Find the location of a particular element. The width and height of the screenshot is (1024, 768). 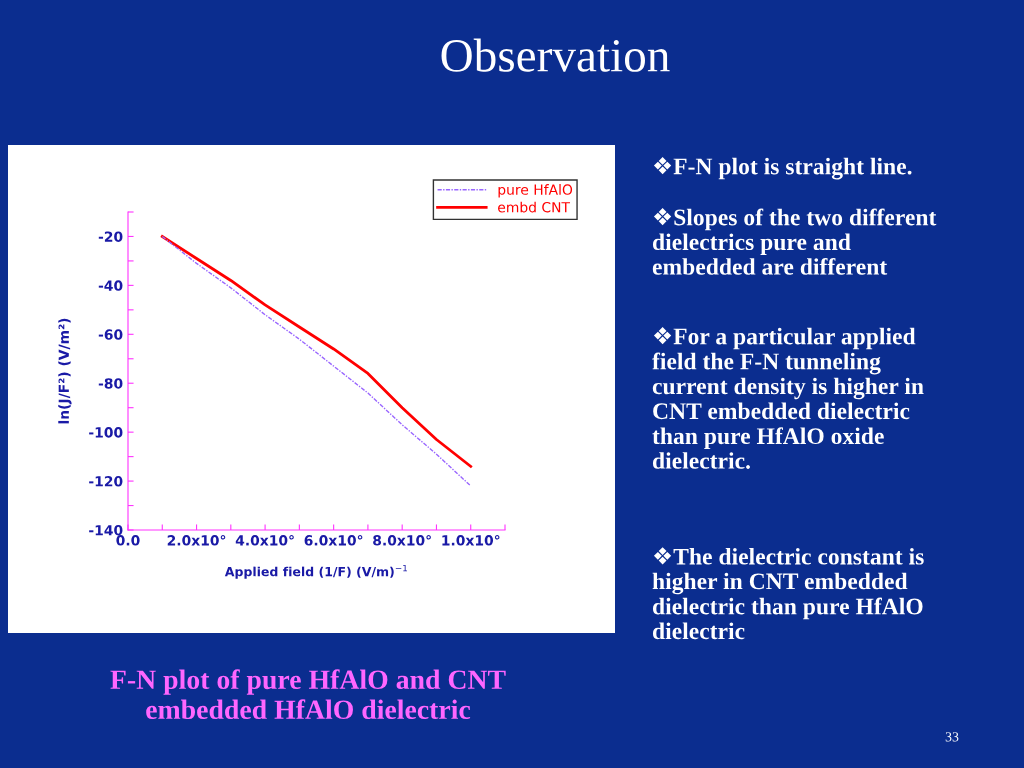

y-axis-title: ln(J/F²) (V/m²) is located at coordinates (65, 371).